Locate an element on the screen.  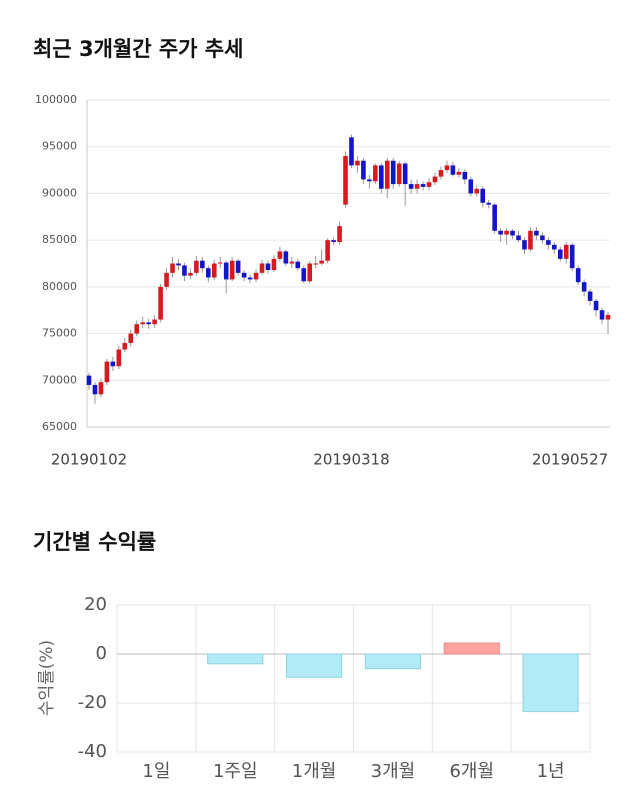
x-tick-label: 6개월 is located at coordinates (471, 771).